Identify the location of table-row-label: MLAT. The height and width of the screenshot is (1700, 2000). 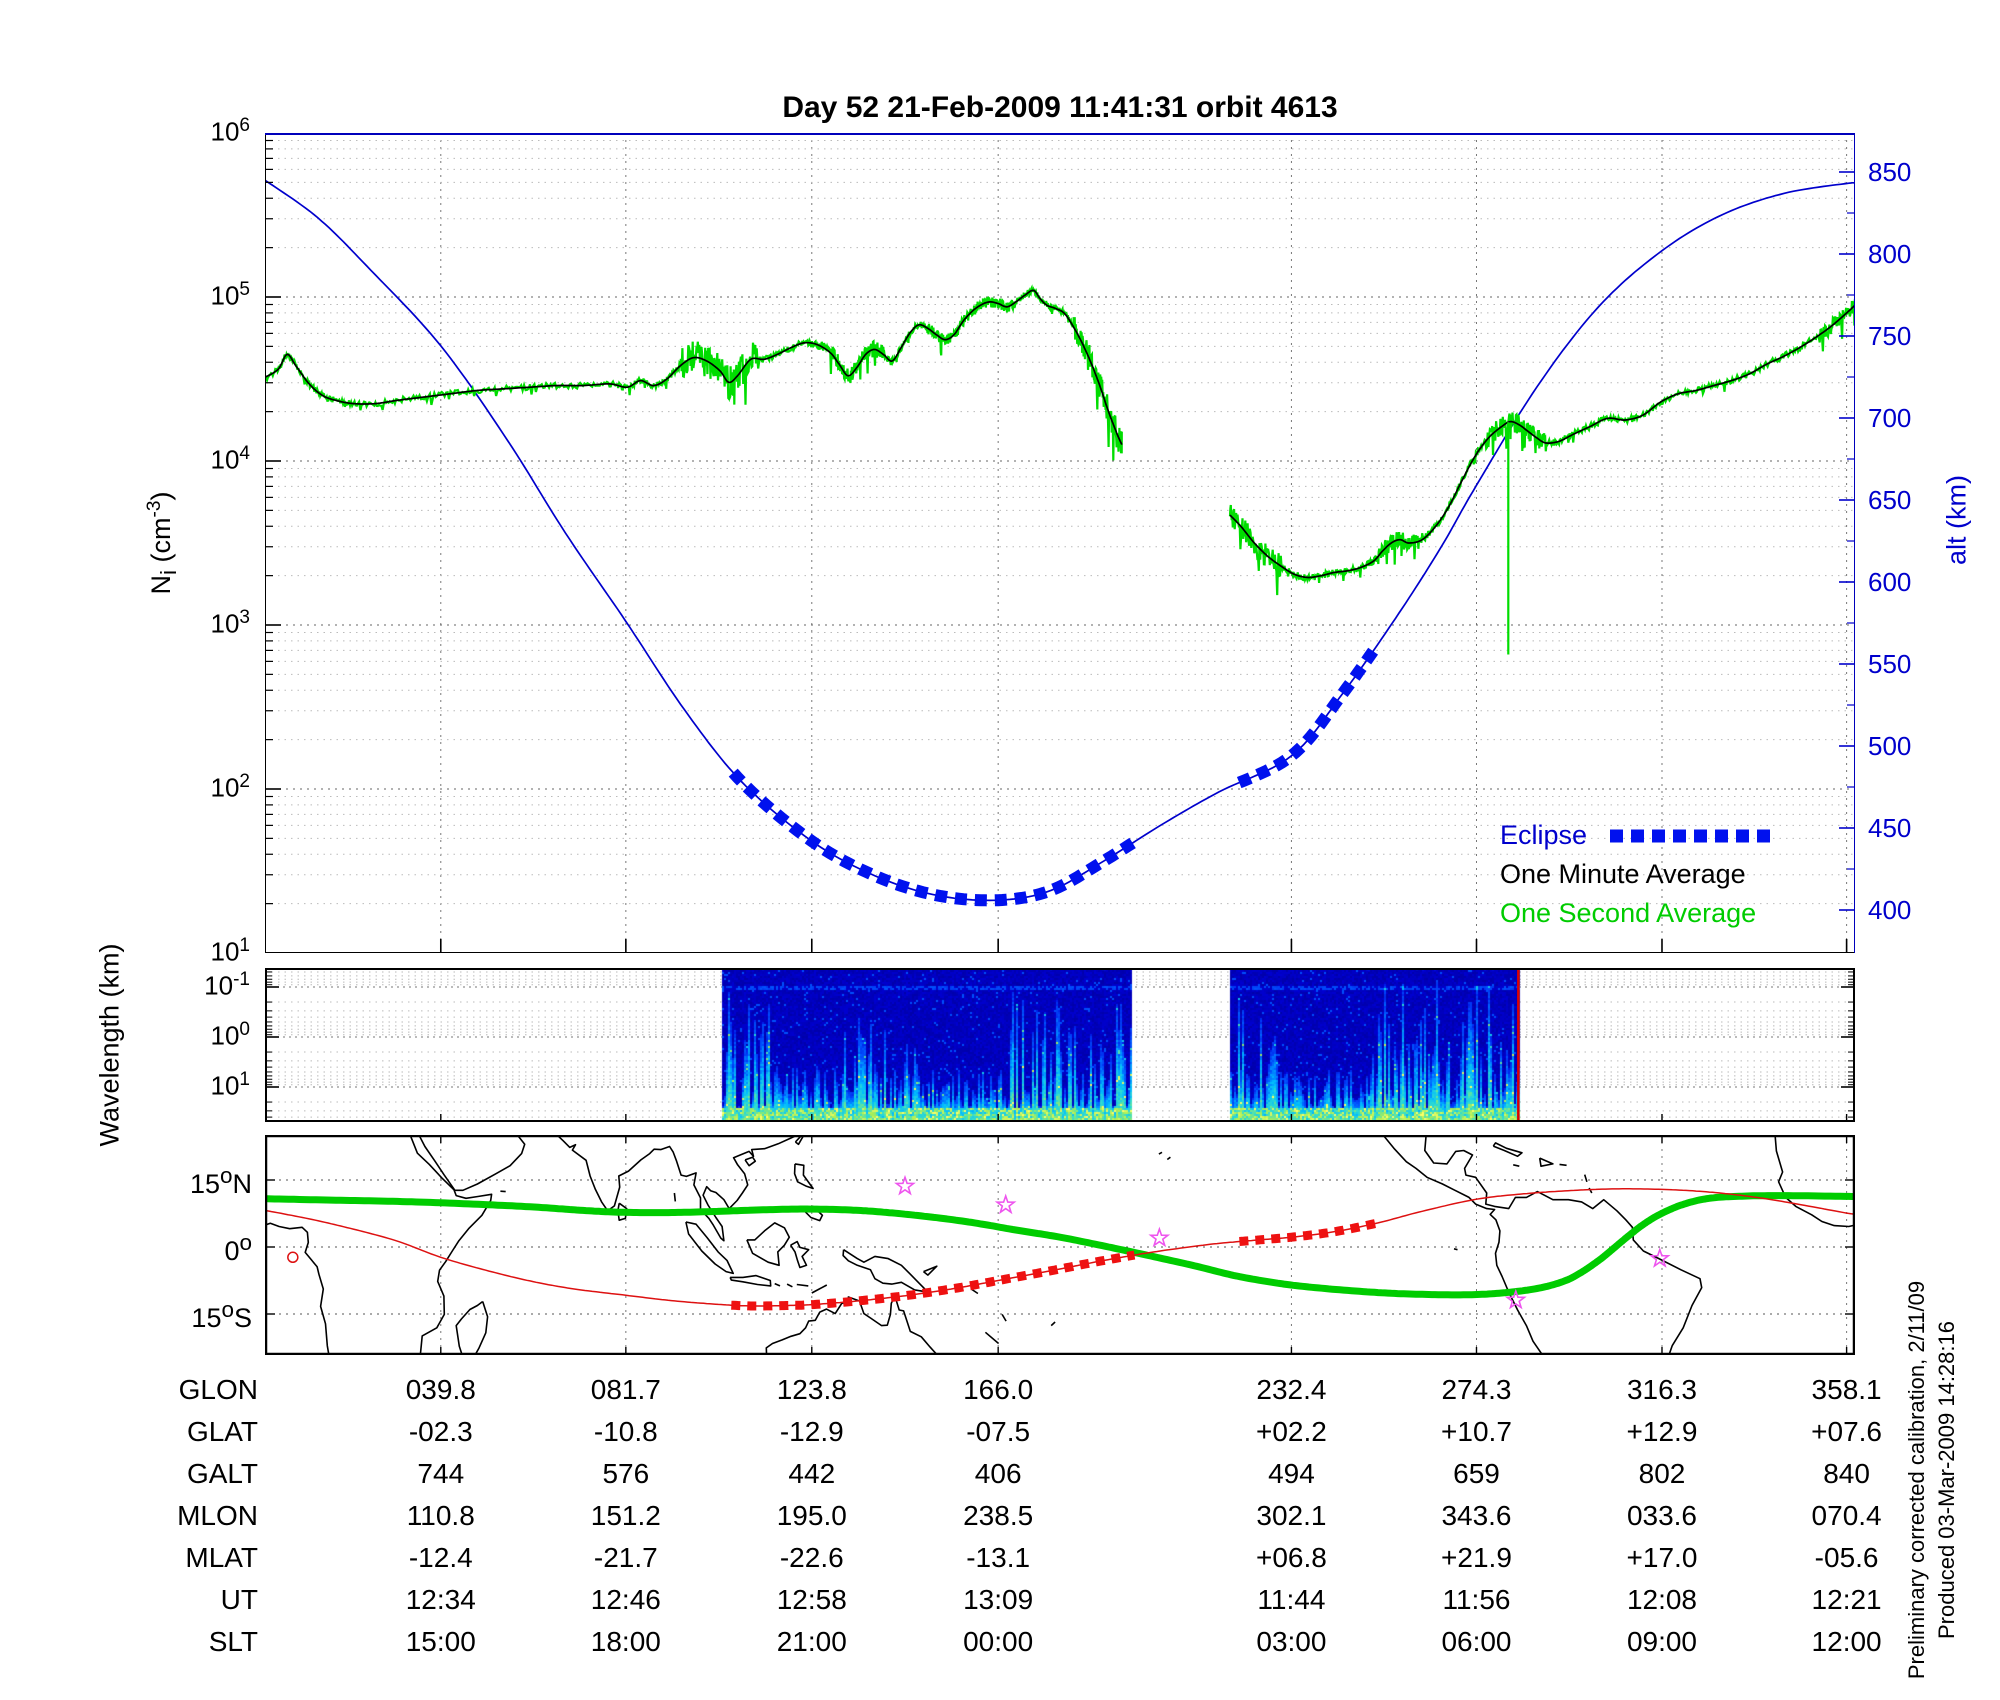
(221, 1557).